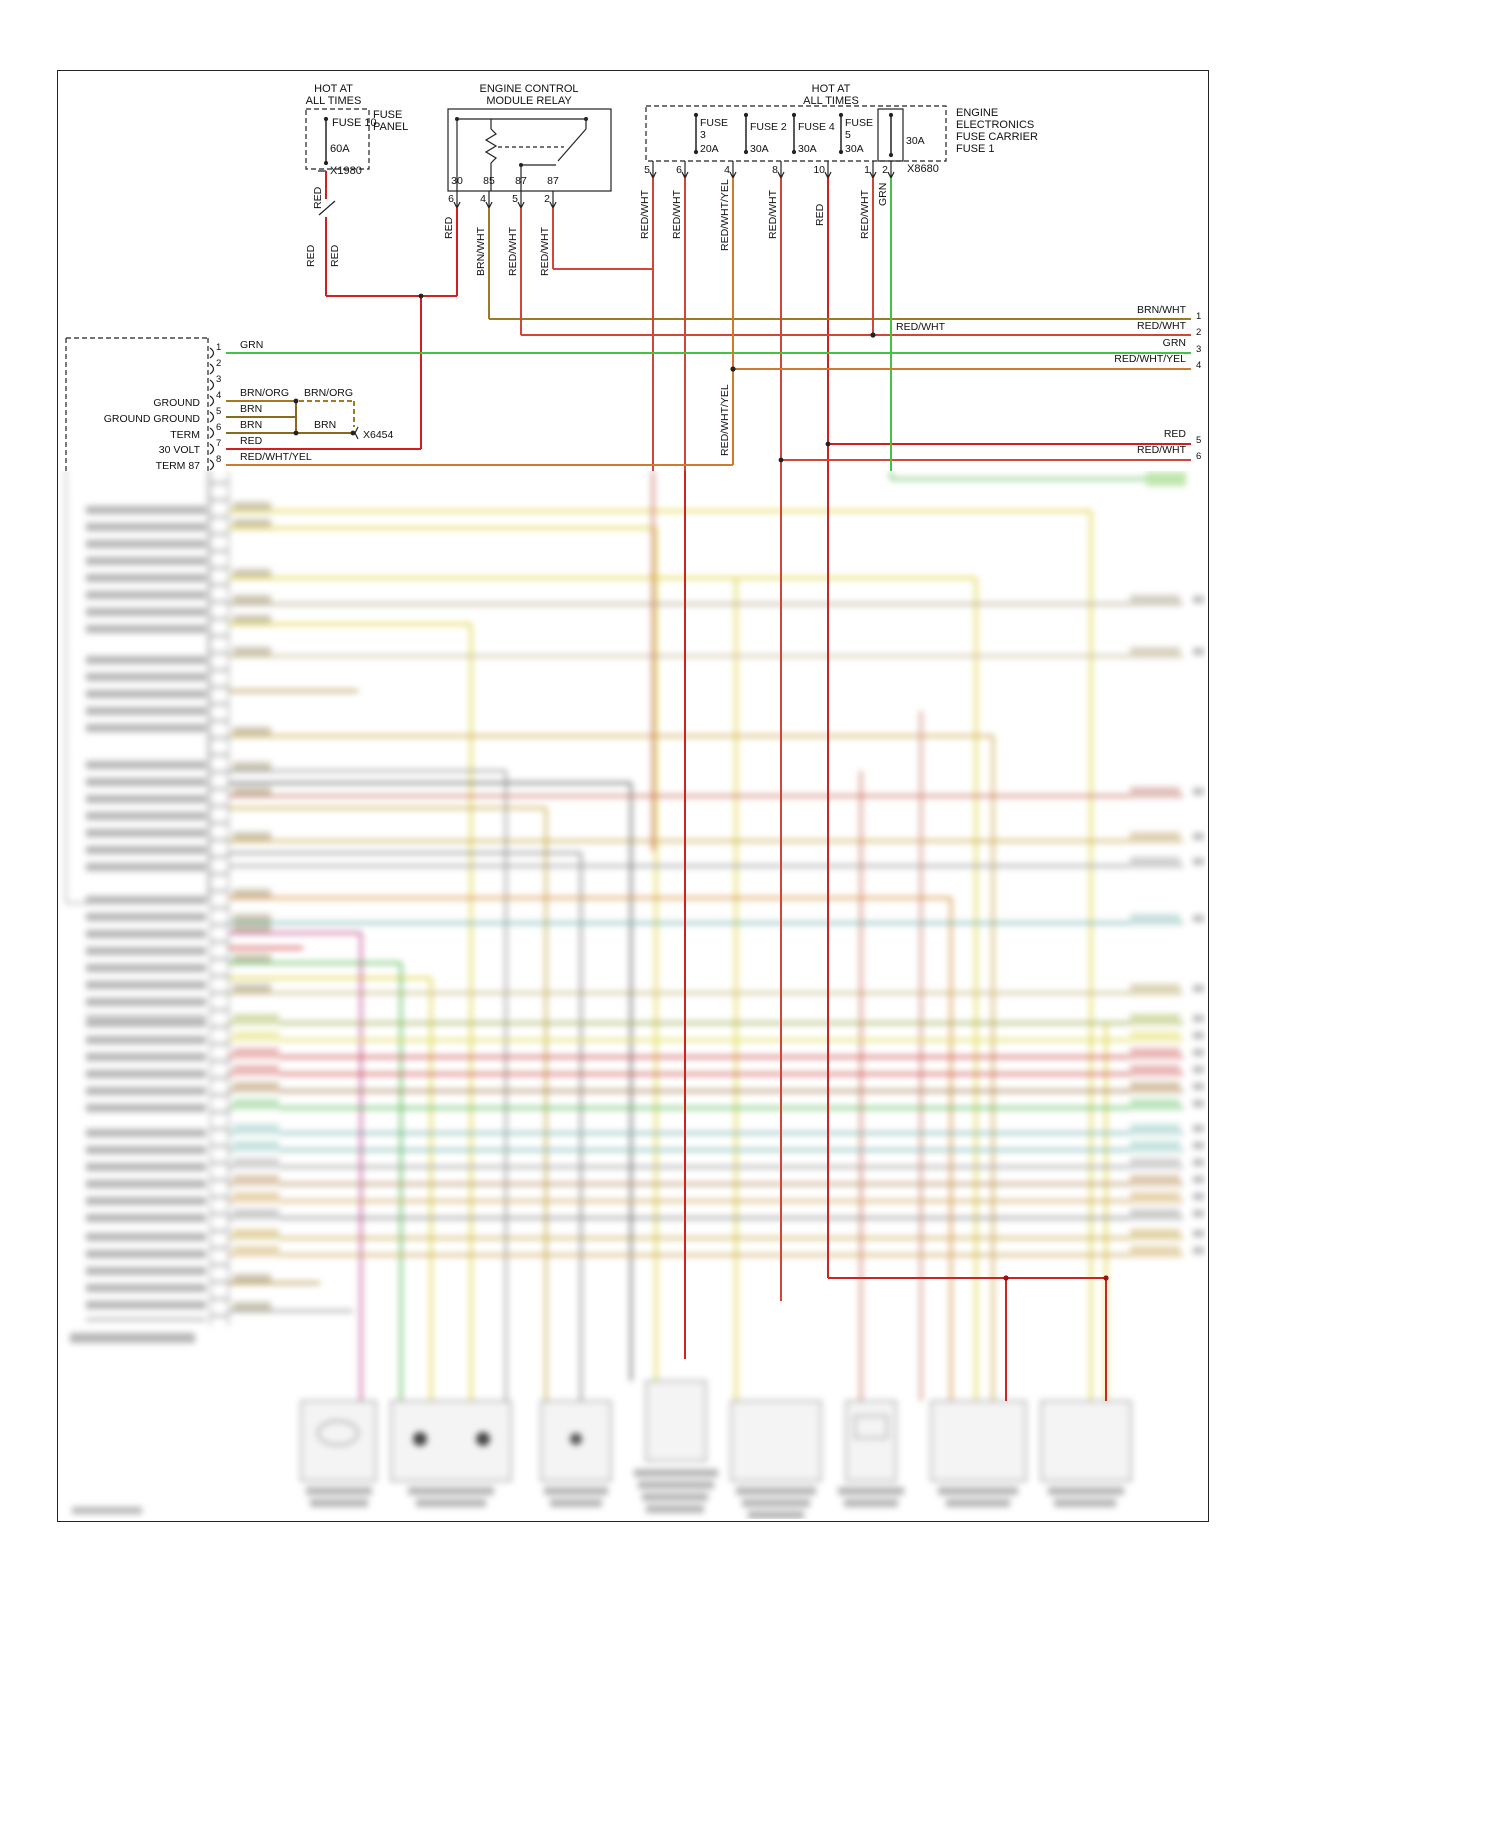  What do you see at coordinates (915, 141) in the screenshot?
I see `fuse1-amps: 30A` at bounding box center [915, 141].